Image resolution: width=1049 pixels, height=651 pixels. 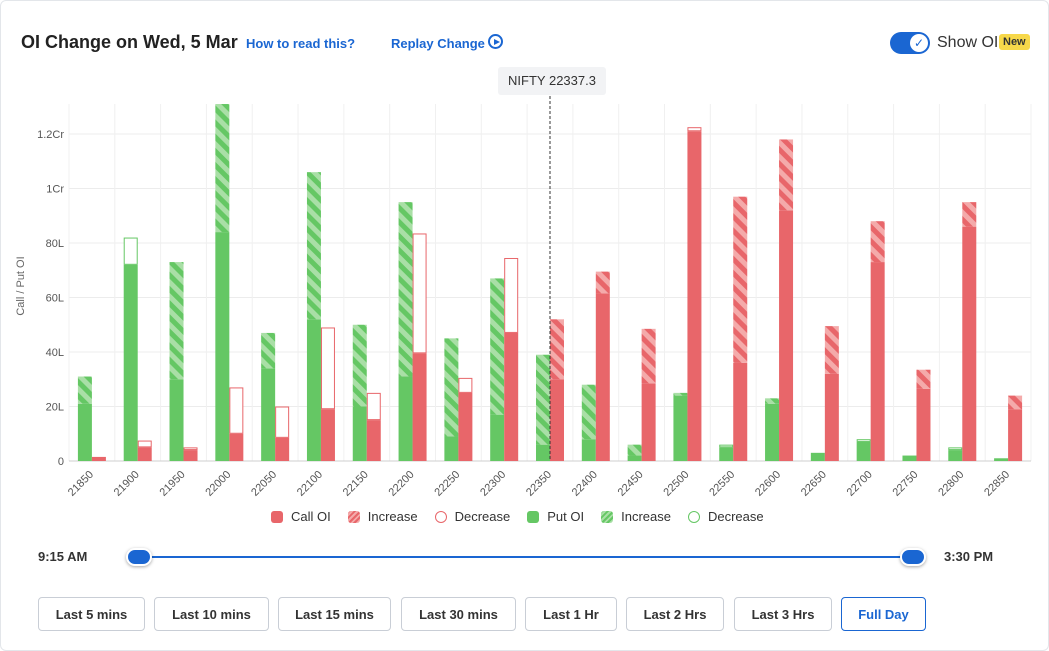 I want to click on x-tick-label: 22050, so click(x=264, y=484).